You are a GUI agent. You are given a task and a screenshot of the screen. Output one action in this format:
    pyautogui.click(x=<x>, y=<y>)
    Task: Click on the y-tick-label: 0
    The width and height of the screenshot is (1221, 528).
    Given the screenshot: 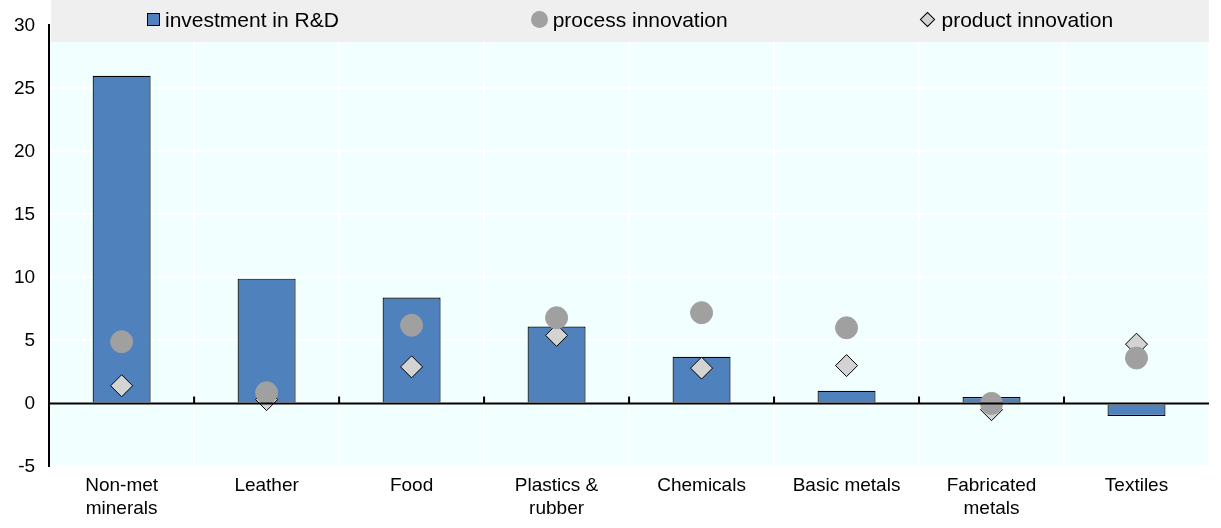 What is the action you would take?
    pyautogui.click(x=30, y=402)
    